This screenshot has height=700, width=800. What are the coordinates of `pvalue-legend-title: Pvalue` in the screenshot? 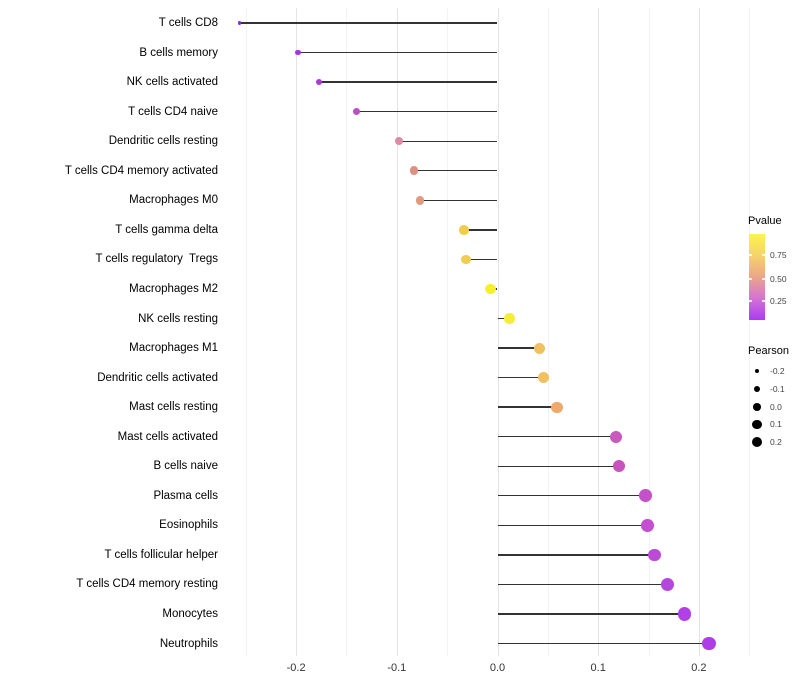 It's located at (765, 221).